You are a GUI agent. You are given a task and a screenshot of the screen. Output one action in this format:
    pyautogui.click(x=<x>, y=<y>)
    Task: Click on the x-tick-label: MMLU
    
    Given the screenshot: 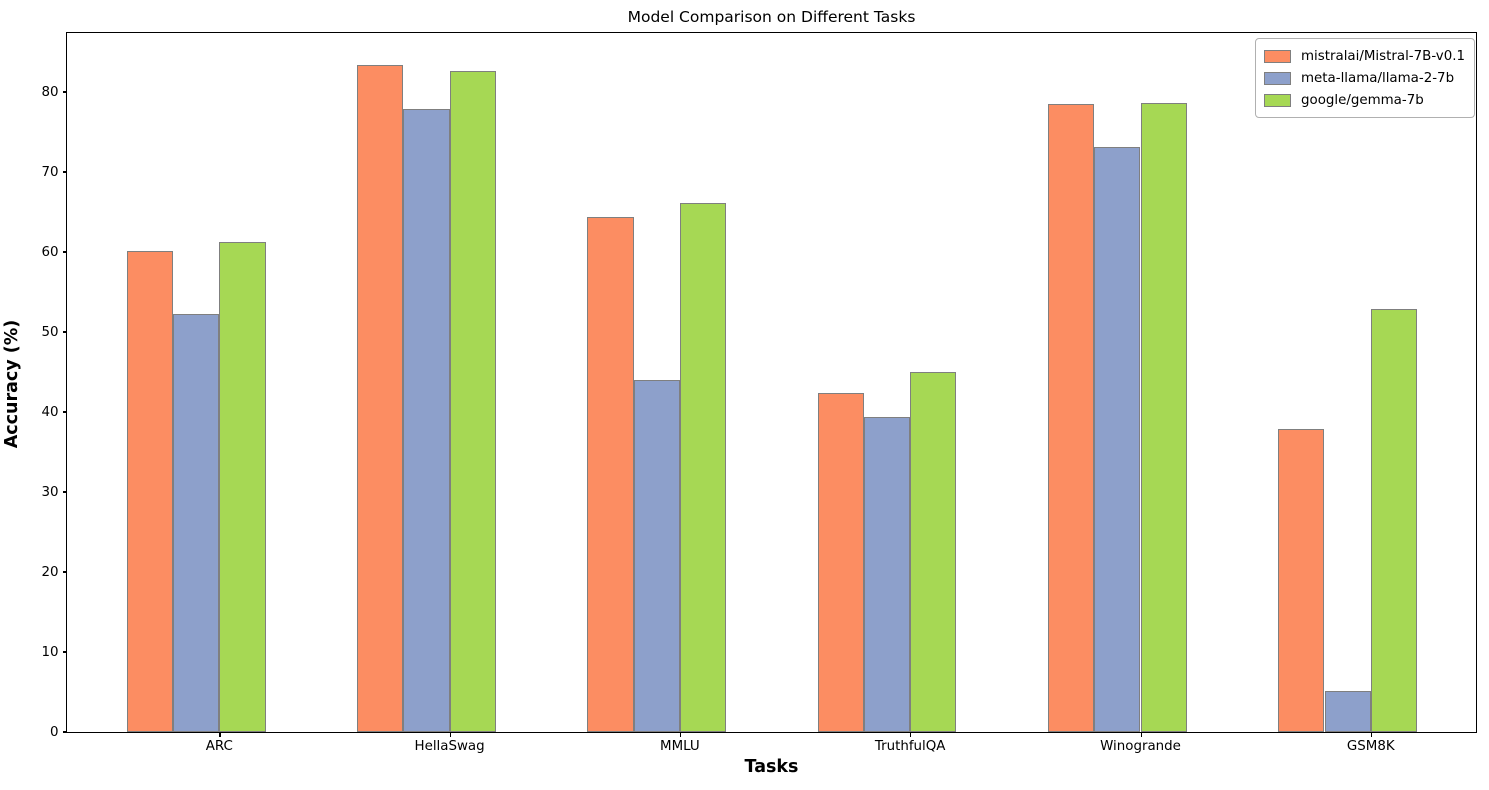 What is the action you would take?
    pyautogui.click(x=680, y=746)
    